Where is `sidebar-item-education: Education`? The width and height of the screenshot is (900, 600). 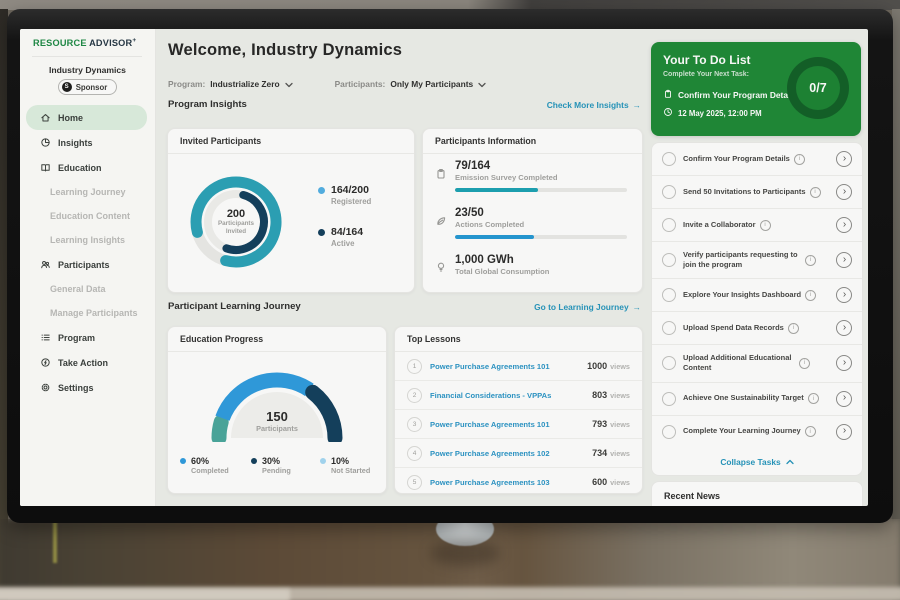
sidebar-item-education: Education is located at coordinates (86, 167).